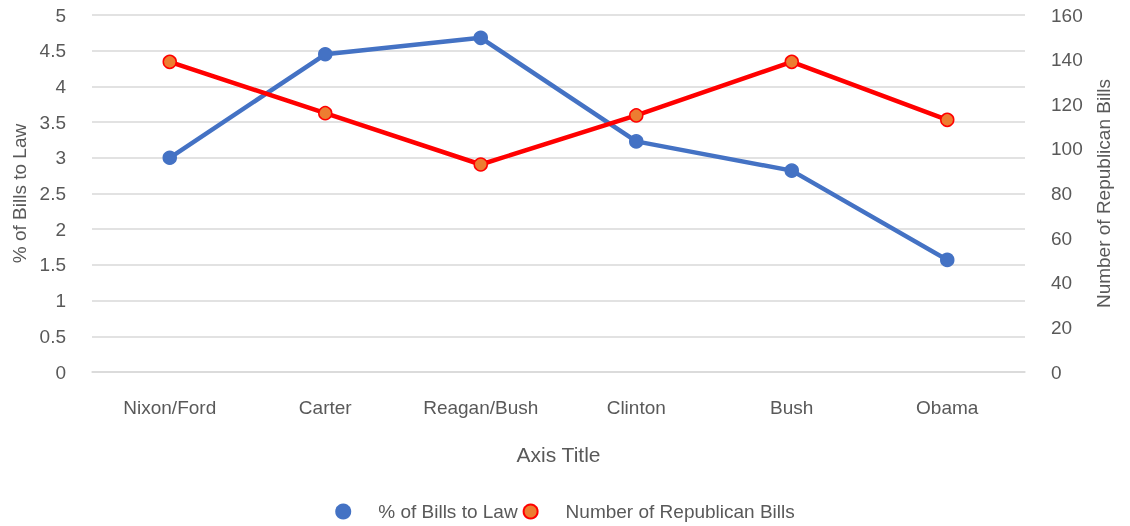 The height and width of the screenshot is (526, 1130). Describe the element at coordinates (61, 86) in the screenshot. I see `y-tick-label: 4` at that location.